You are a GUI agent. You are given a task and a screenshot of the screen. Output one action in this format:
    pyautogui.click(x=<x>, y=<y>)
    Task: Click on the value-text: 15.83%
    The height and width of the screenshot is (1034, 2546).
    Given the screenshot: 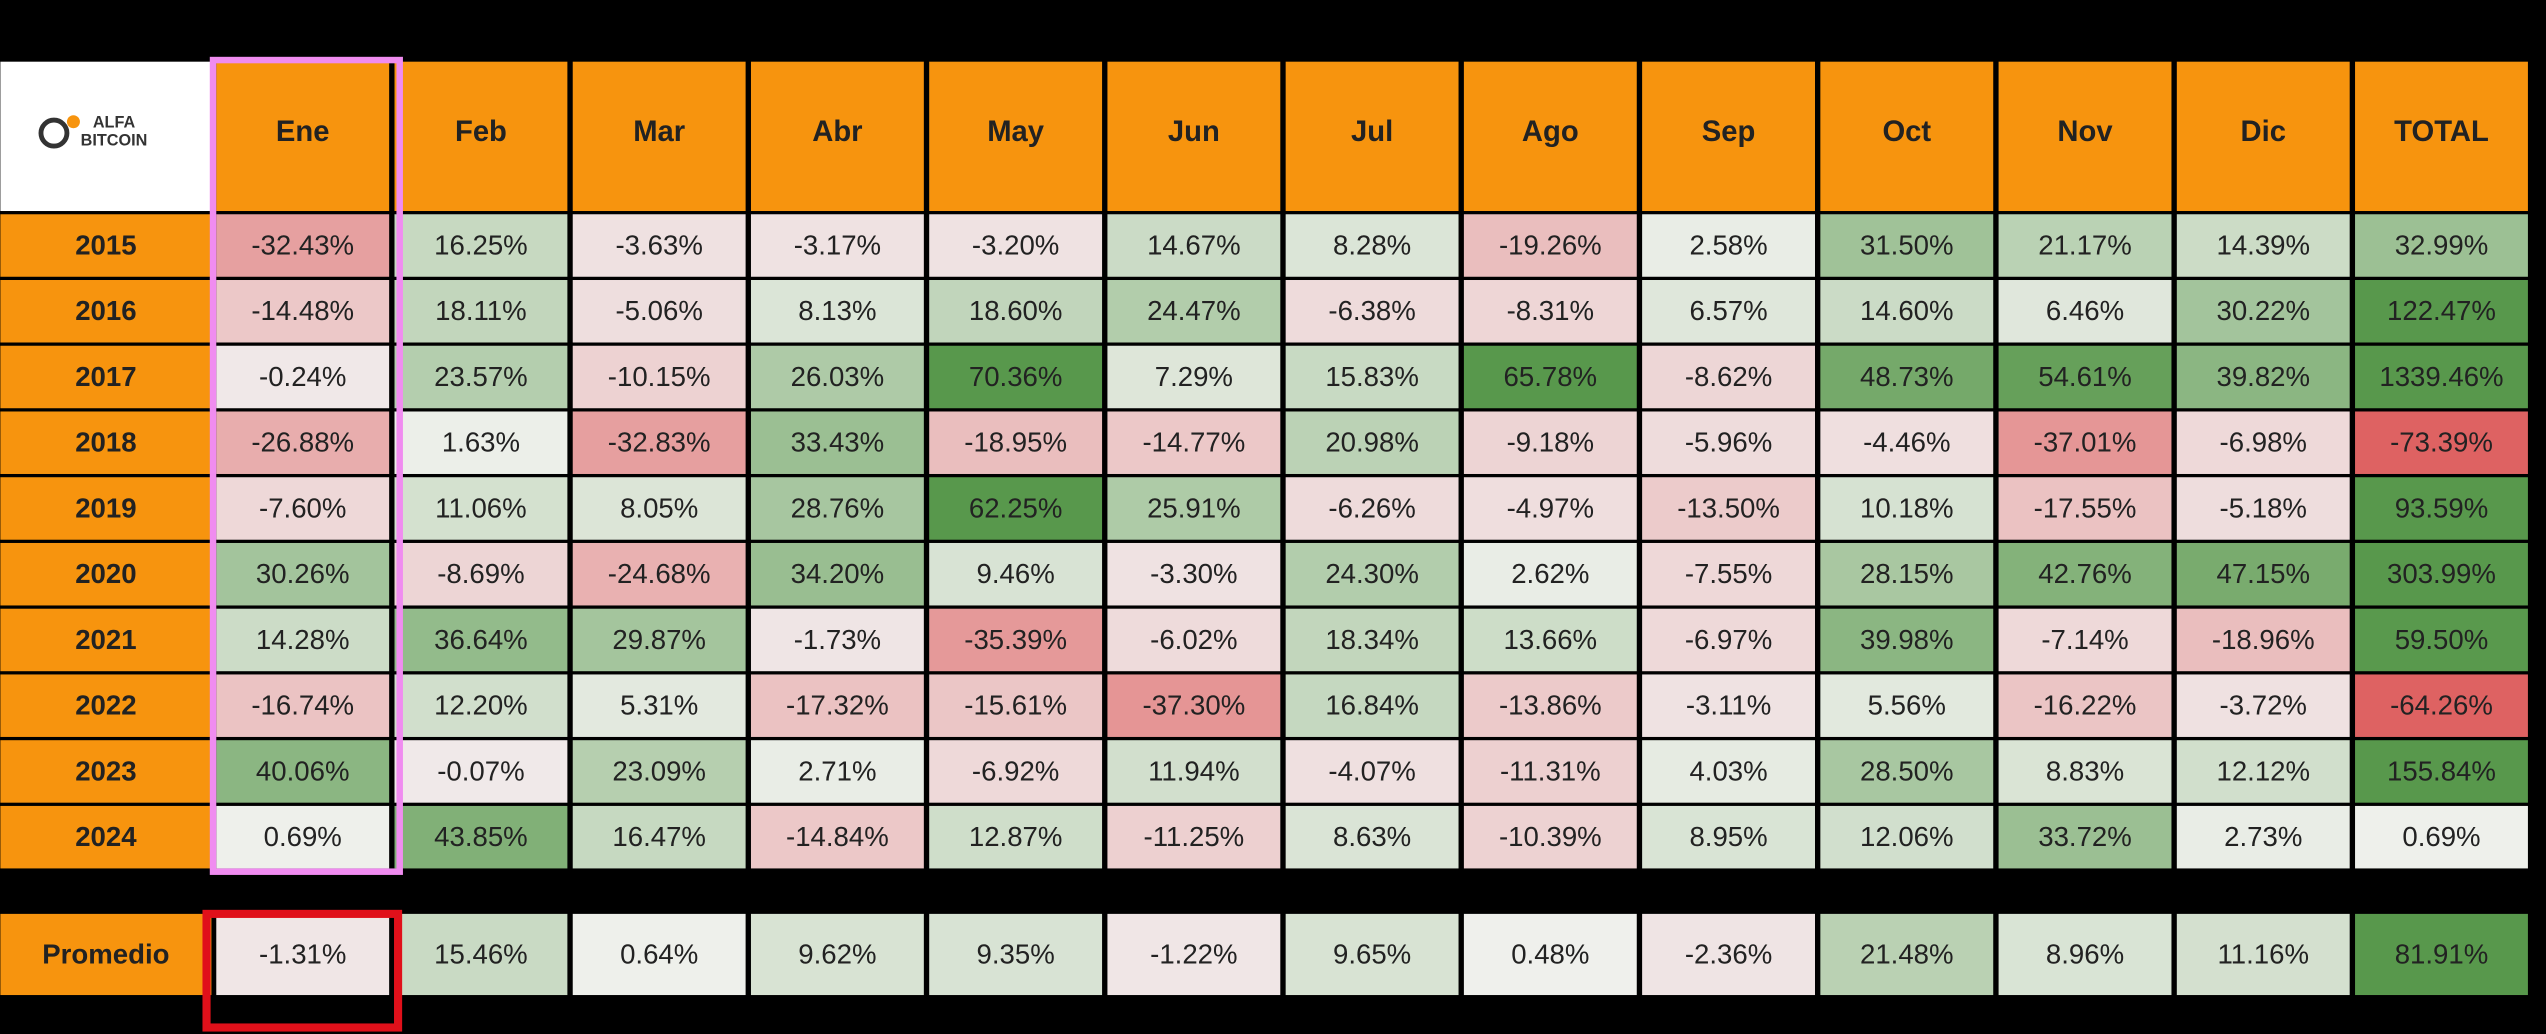 What is the action you would take?
    pyautogui.click(x=1372, y=376)
    